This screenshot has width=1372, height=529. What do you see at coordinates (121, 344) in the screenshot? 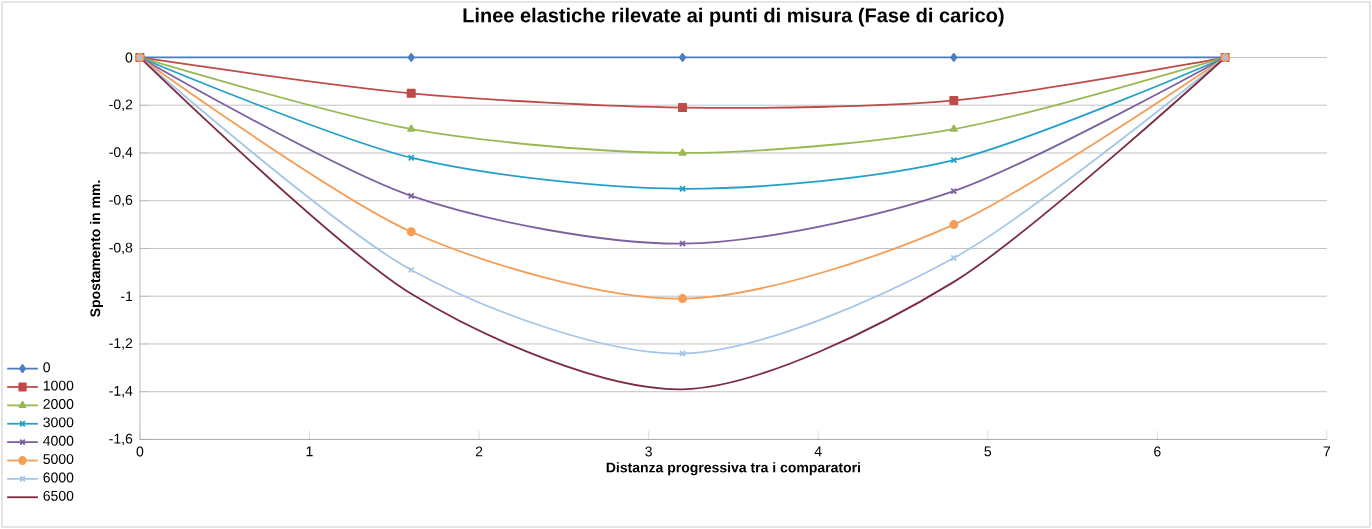
I see `y-tick-label: -1,2` at bounding box center [121, 344].